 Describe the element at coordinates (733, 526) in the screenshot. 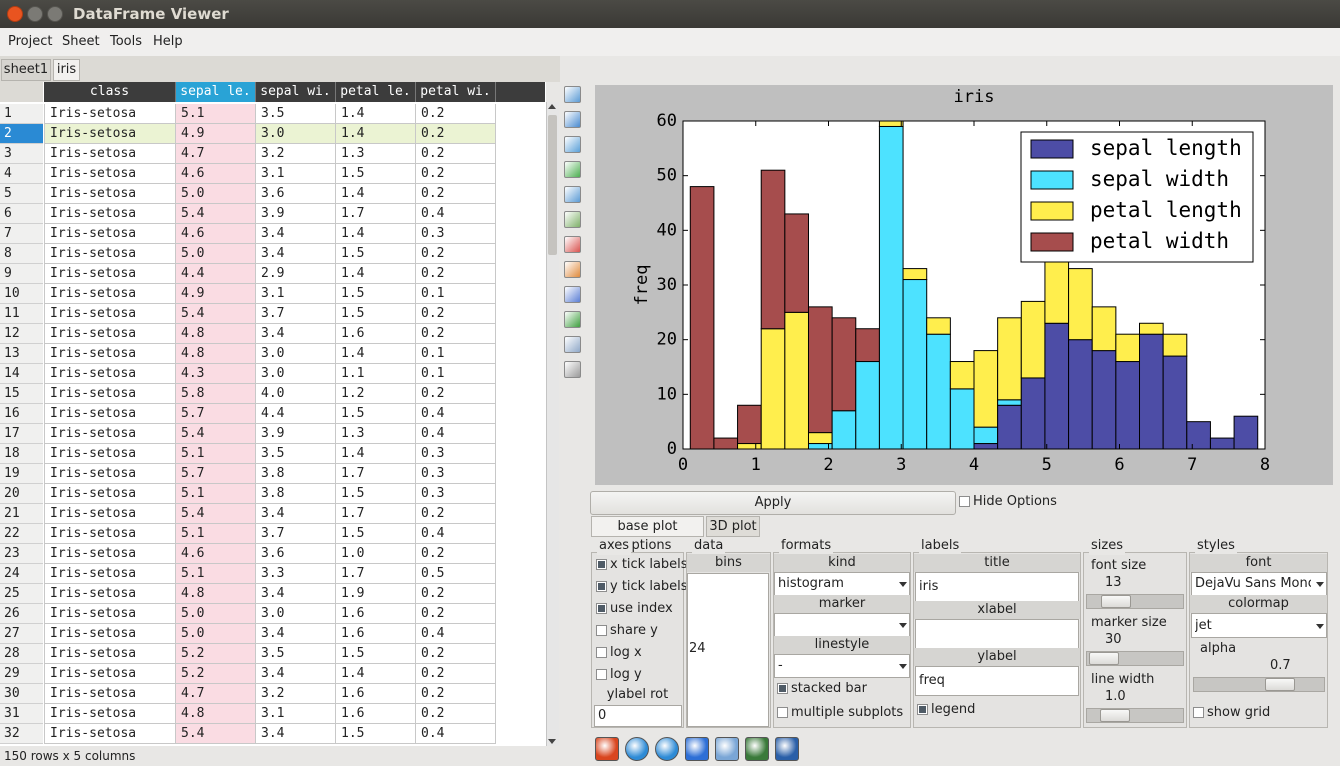

I see `options-tab: 3D plot` at that location.